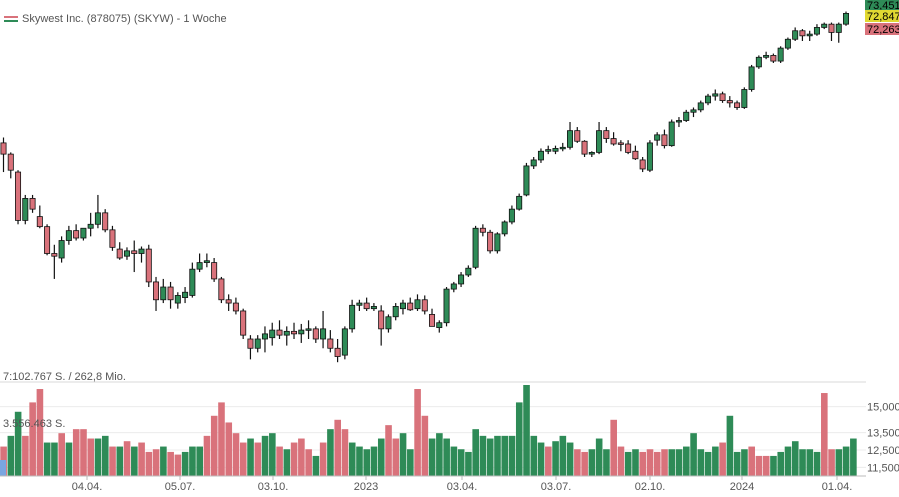  I want to click on price-tag, so click(882, 29).